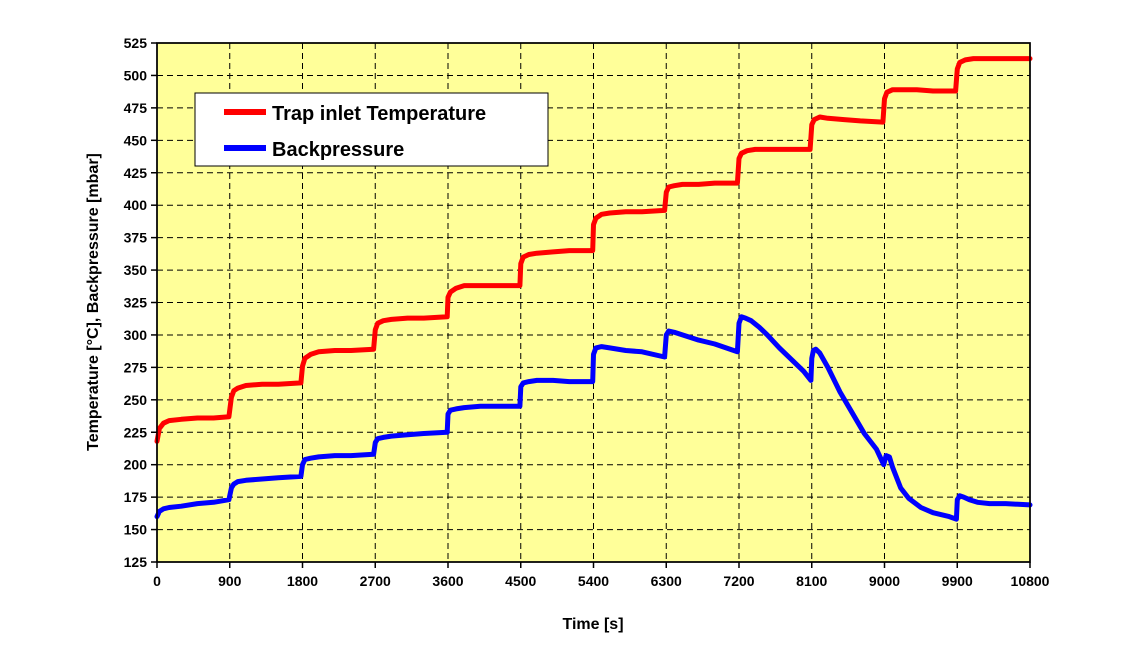  I want to click on x-tick-label: 4500, so click(520, 581).